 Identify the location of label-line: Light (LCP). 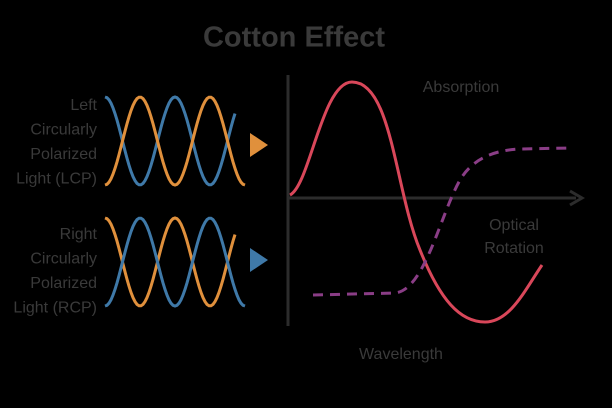
(56, 179).